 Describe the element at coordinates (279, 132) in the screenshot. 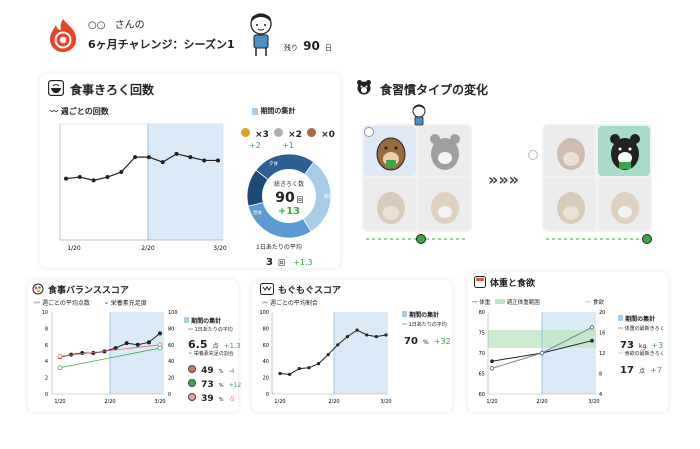

I see `silver-medal-icon` at that location.